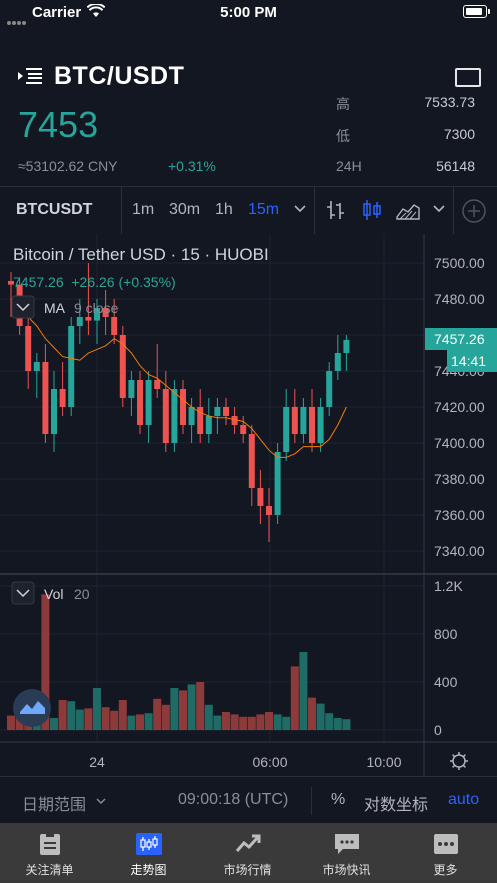  Describe the element at coordinates (58, 124) in the screenshot. I see `last-price: 7453` at that location.